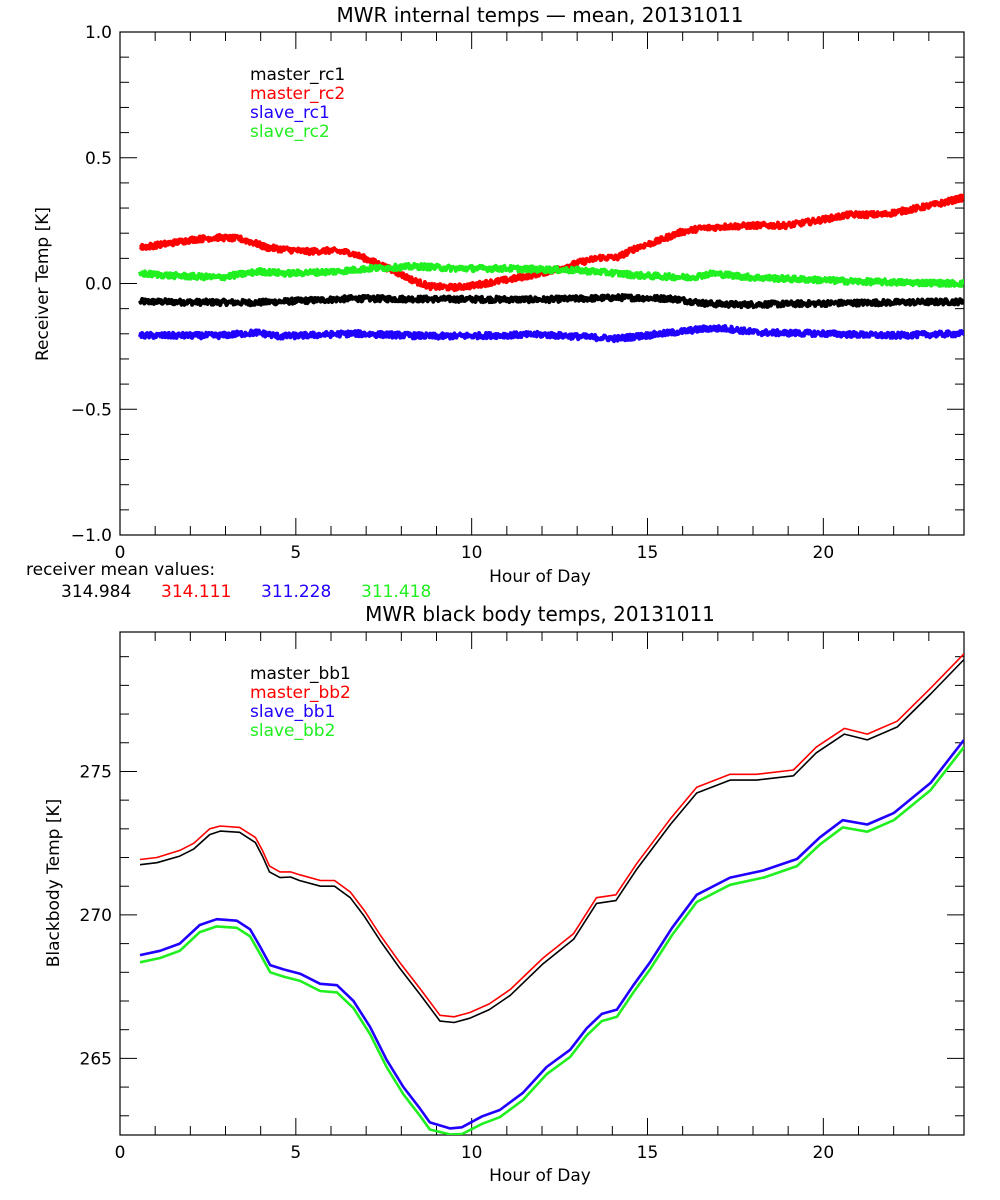  I want to click on legend-entry: slave_rc1, so click(290, 113).